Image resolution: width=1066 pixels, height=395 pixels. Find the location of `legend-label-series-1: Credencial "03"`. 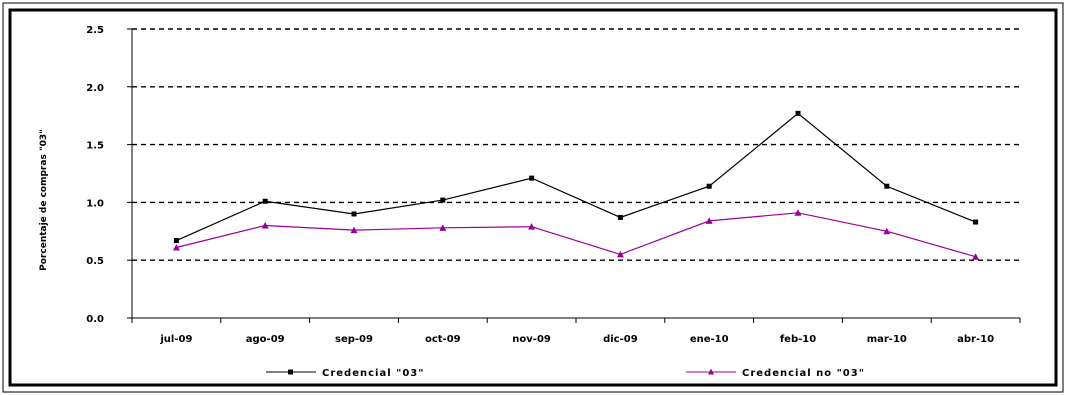

legend-label-series-1: Credencial "03" is located at coordinates (373, 373).